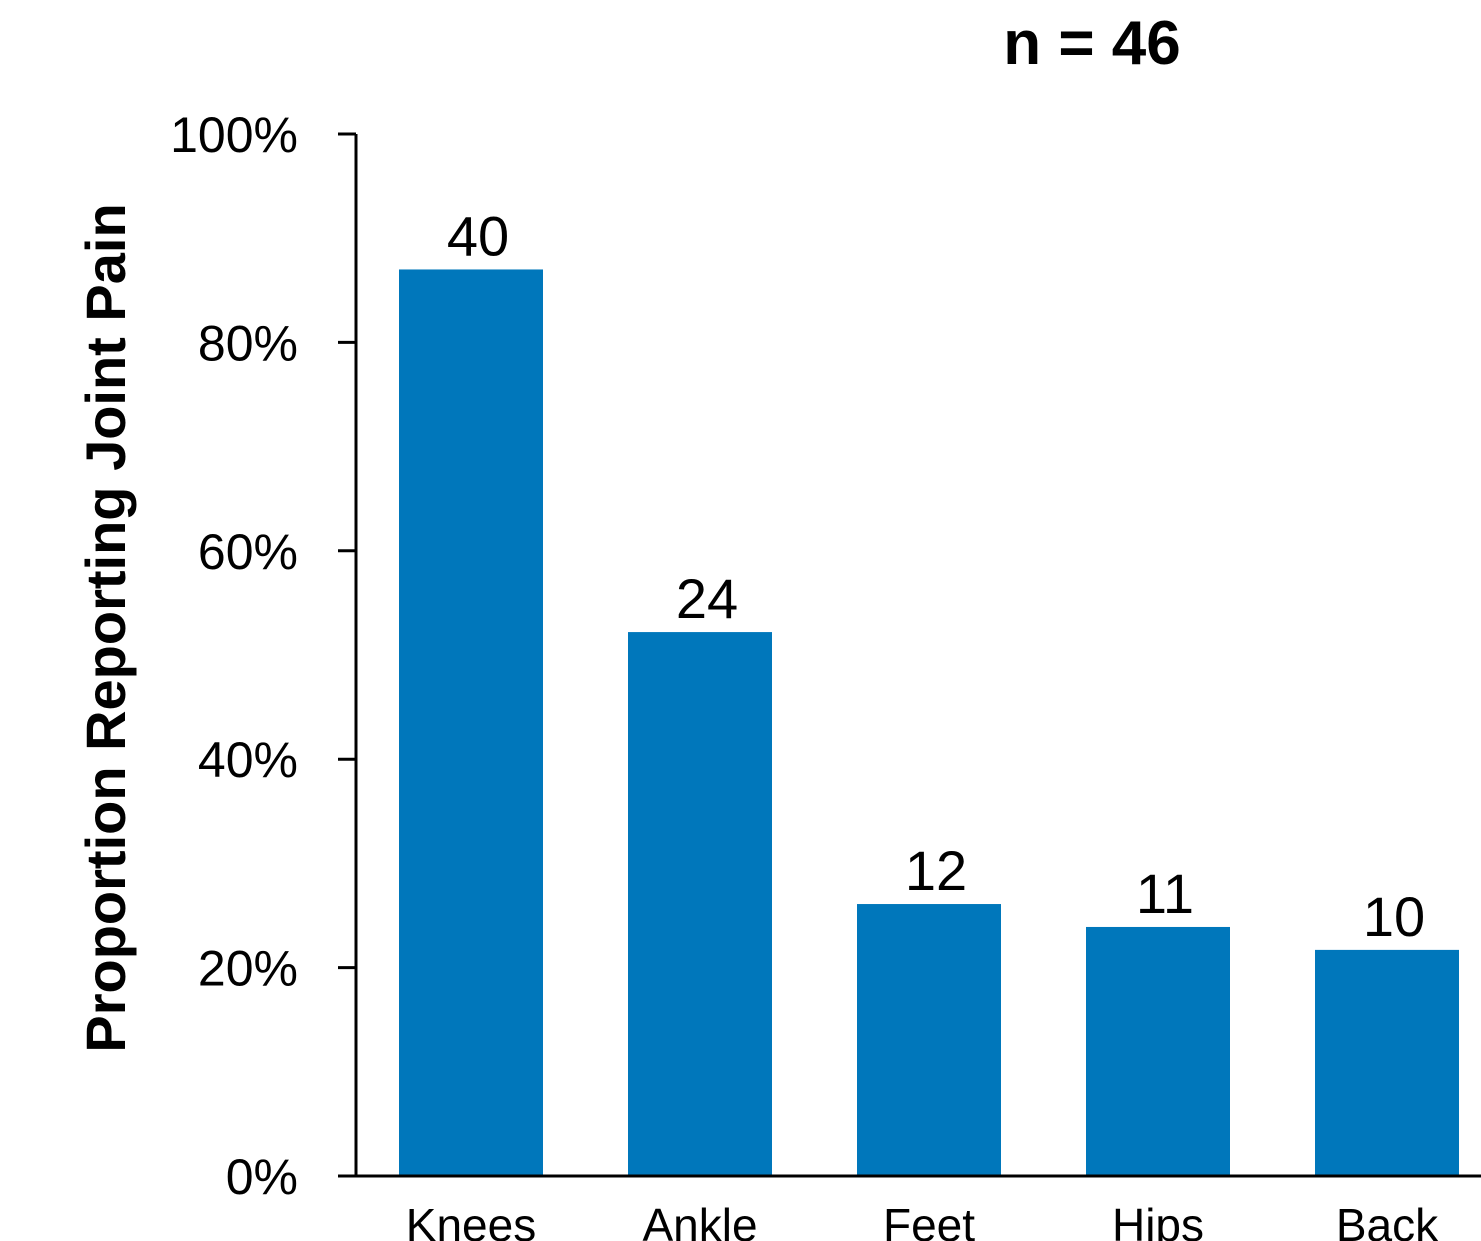 Image resolution: width=1481 pixels, height=1241 pixels. I want to click on category-label-hips: Hips, so click(1158, 1220).